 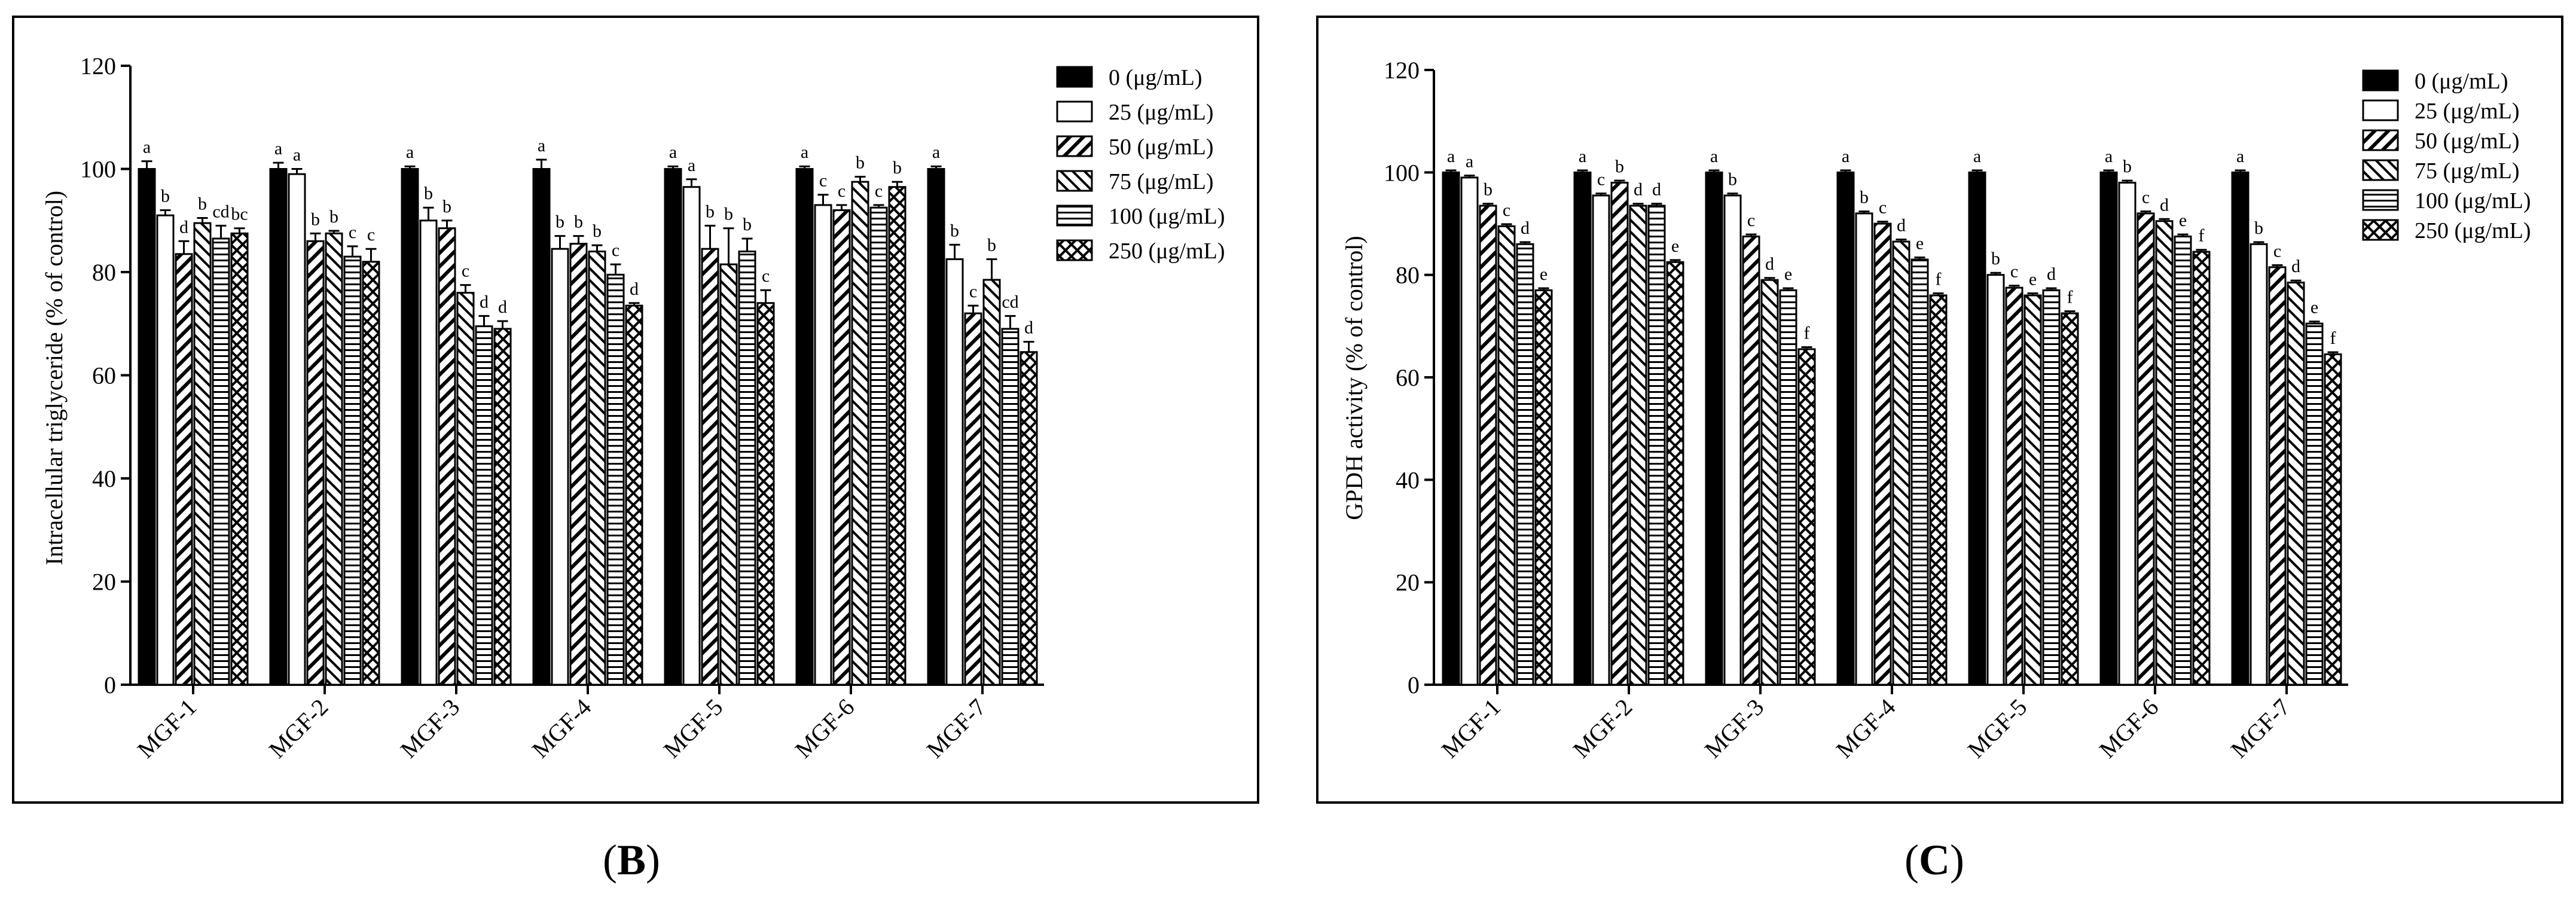 What do you see at coordinates (1408, 480) in the screenshot?
I see `panel-c-y-tick-label-40: 40` at bounding box center [1408, 480].